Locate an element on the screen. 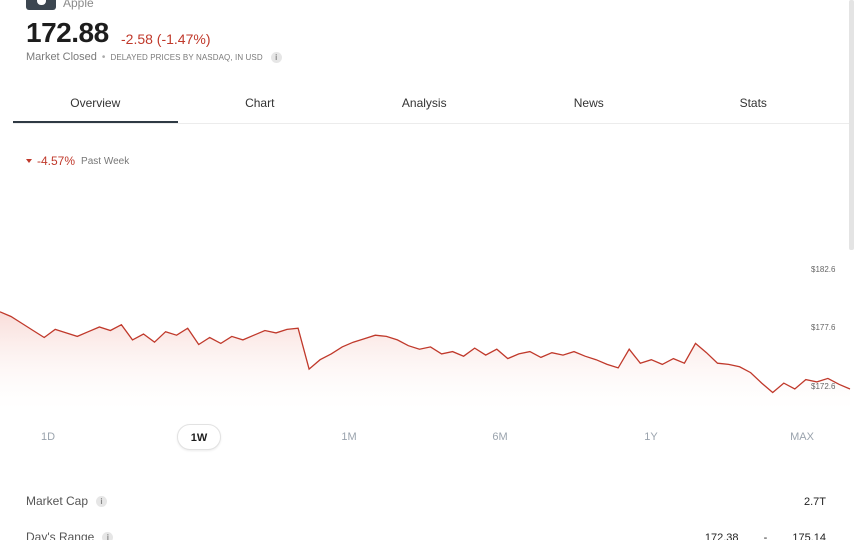  range-high: 175.14 is located at coordinates (809, 536).